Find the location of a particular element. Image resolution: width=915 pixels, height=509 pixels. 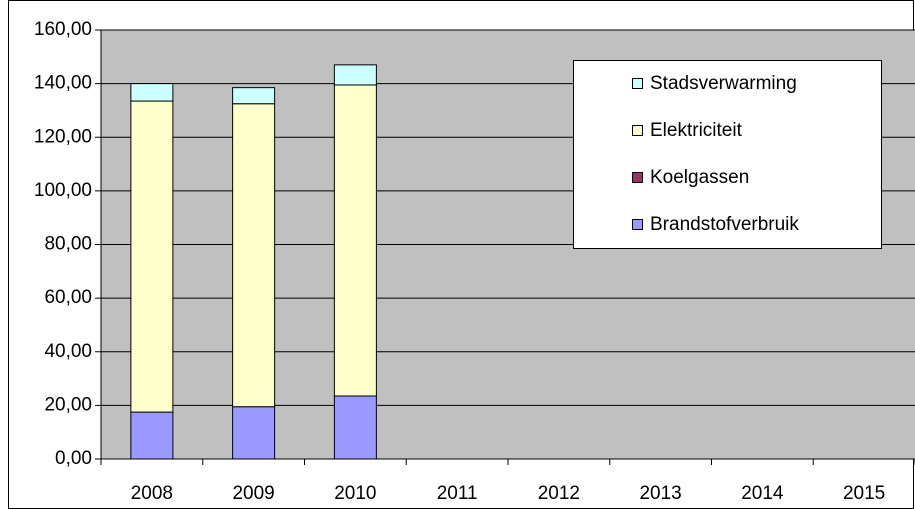

x-tick-label: 2010 is located at coordinates (355, 493).